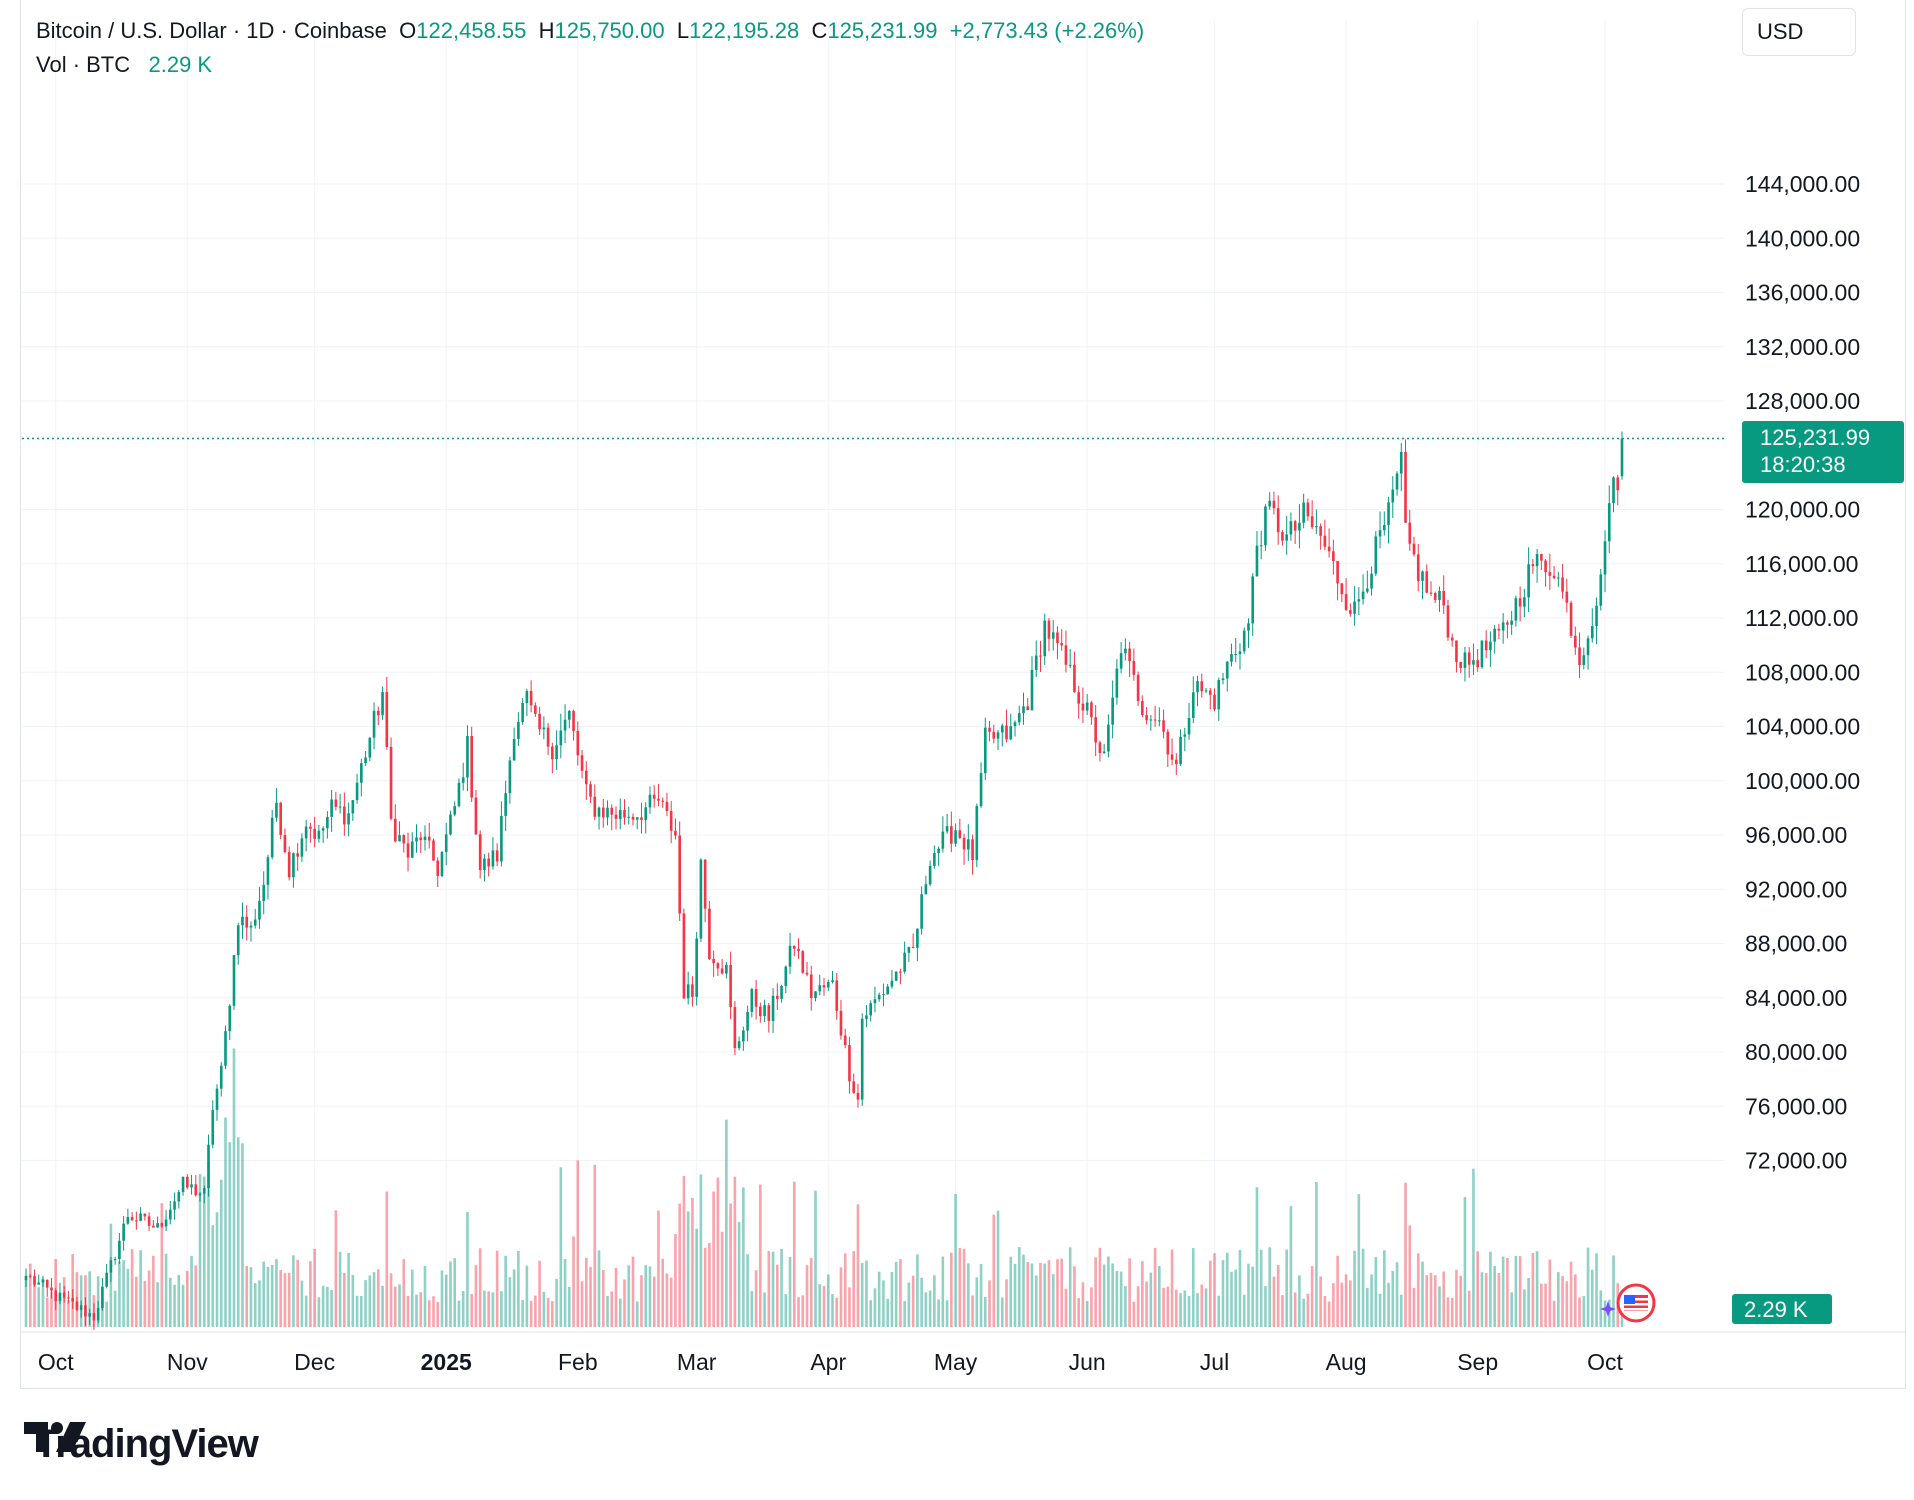 Image resolution: width=1914 pixels, height=1500 pixels. I want to click on volume-label: Vol · BTC, so click(83, 64).